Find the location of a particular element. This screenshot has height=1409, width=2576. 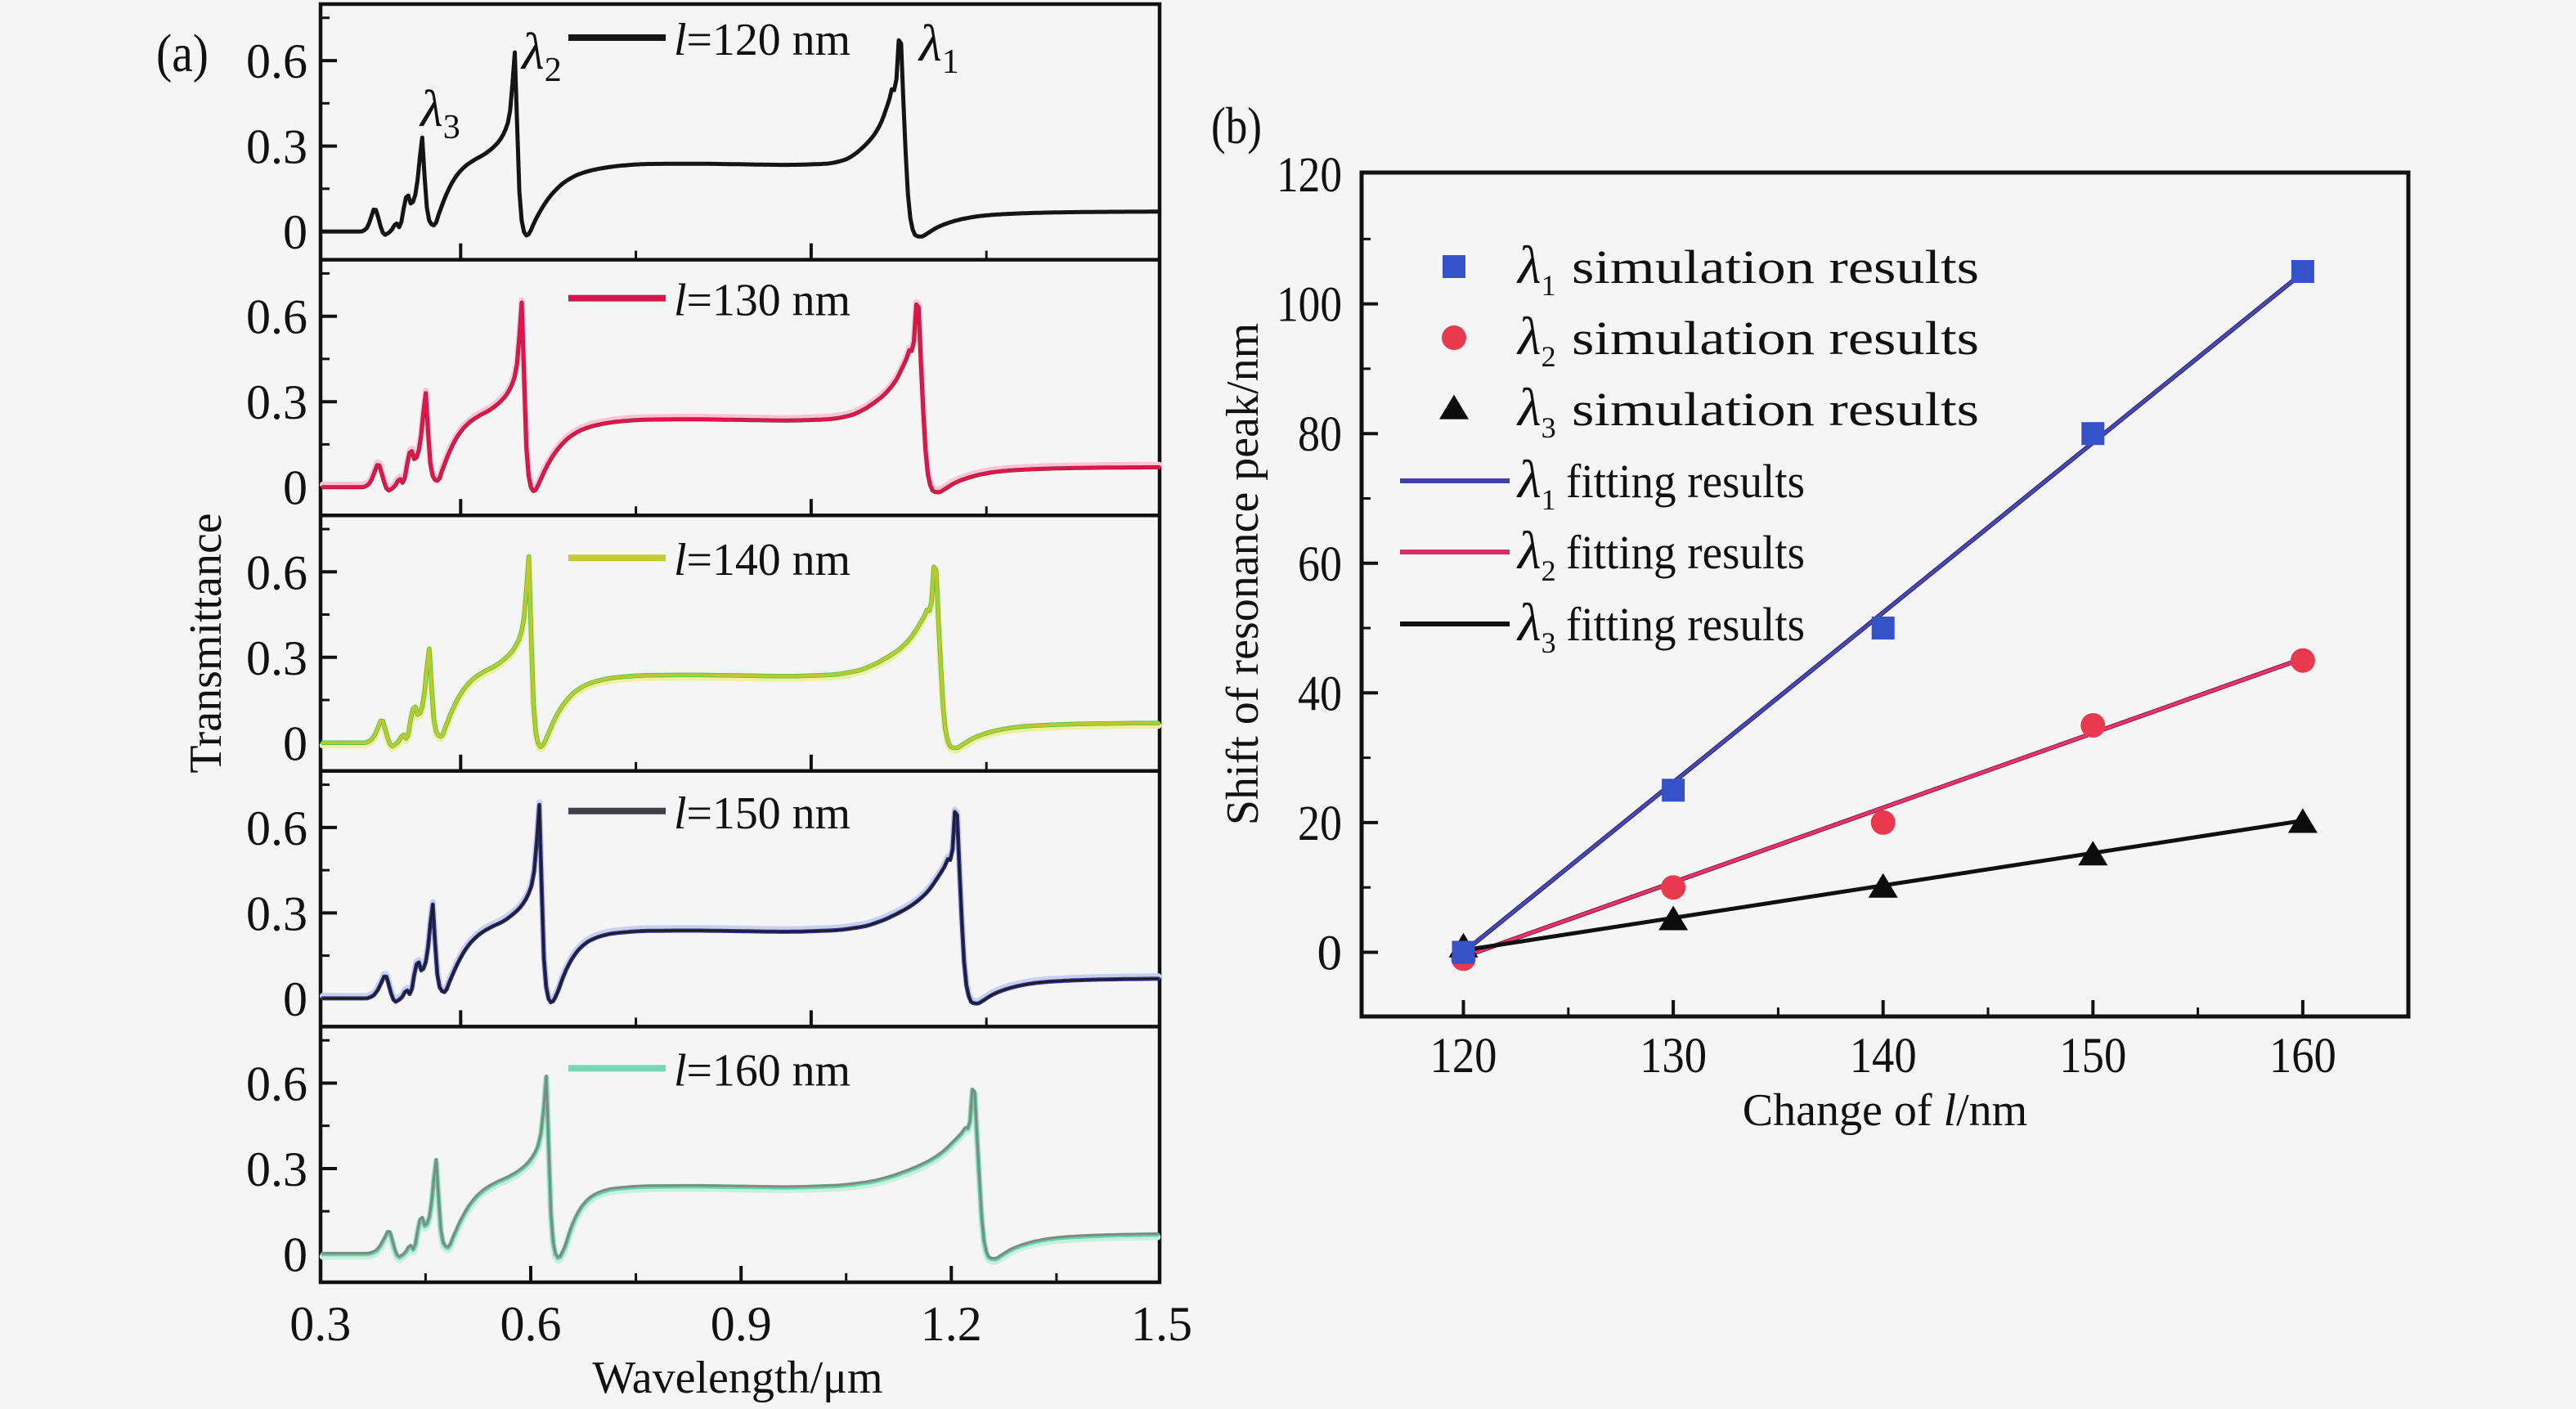

svg-text: l=120 nm is located at coordinates (762, 40).